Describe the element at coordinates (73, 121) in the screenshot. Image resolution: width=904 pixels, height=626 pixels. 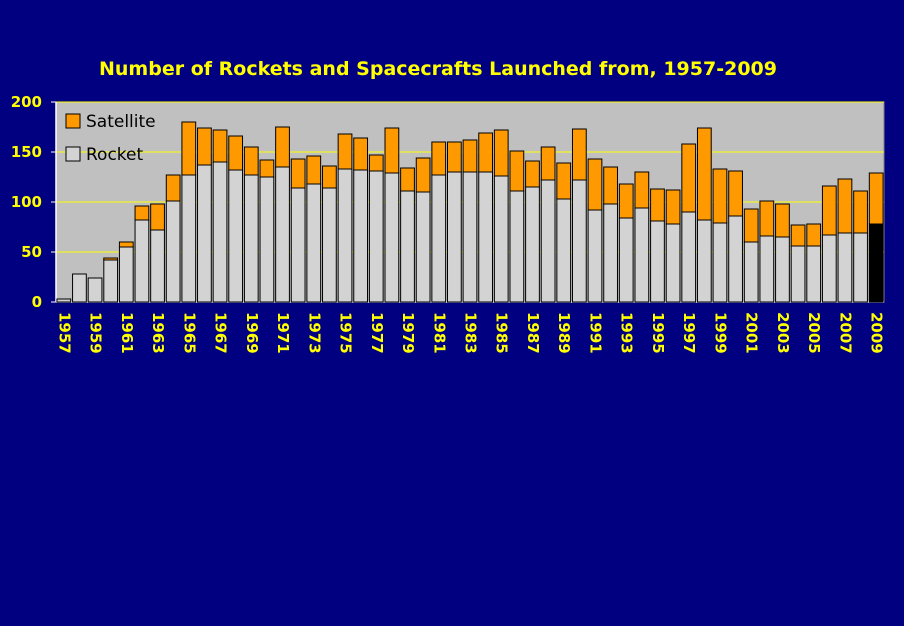
I see `legend-swatch-satellite` at that location.